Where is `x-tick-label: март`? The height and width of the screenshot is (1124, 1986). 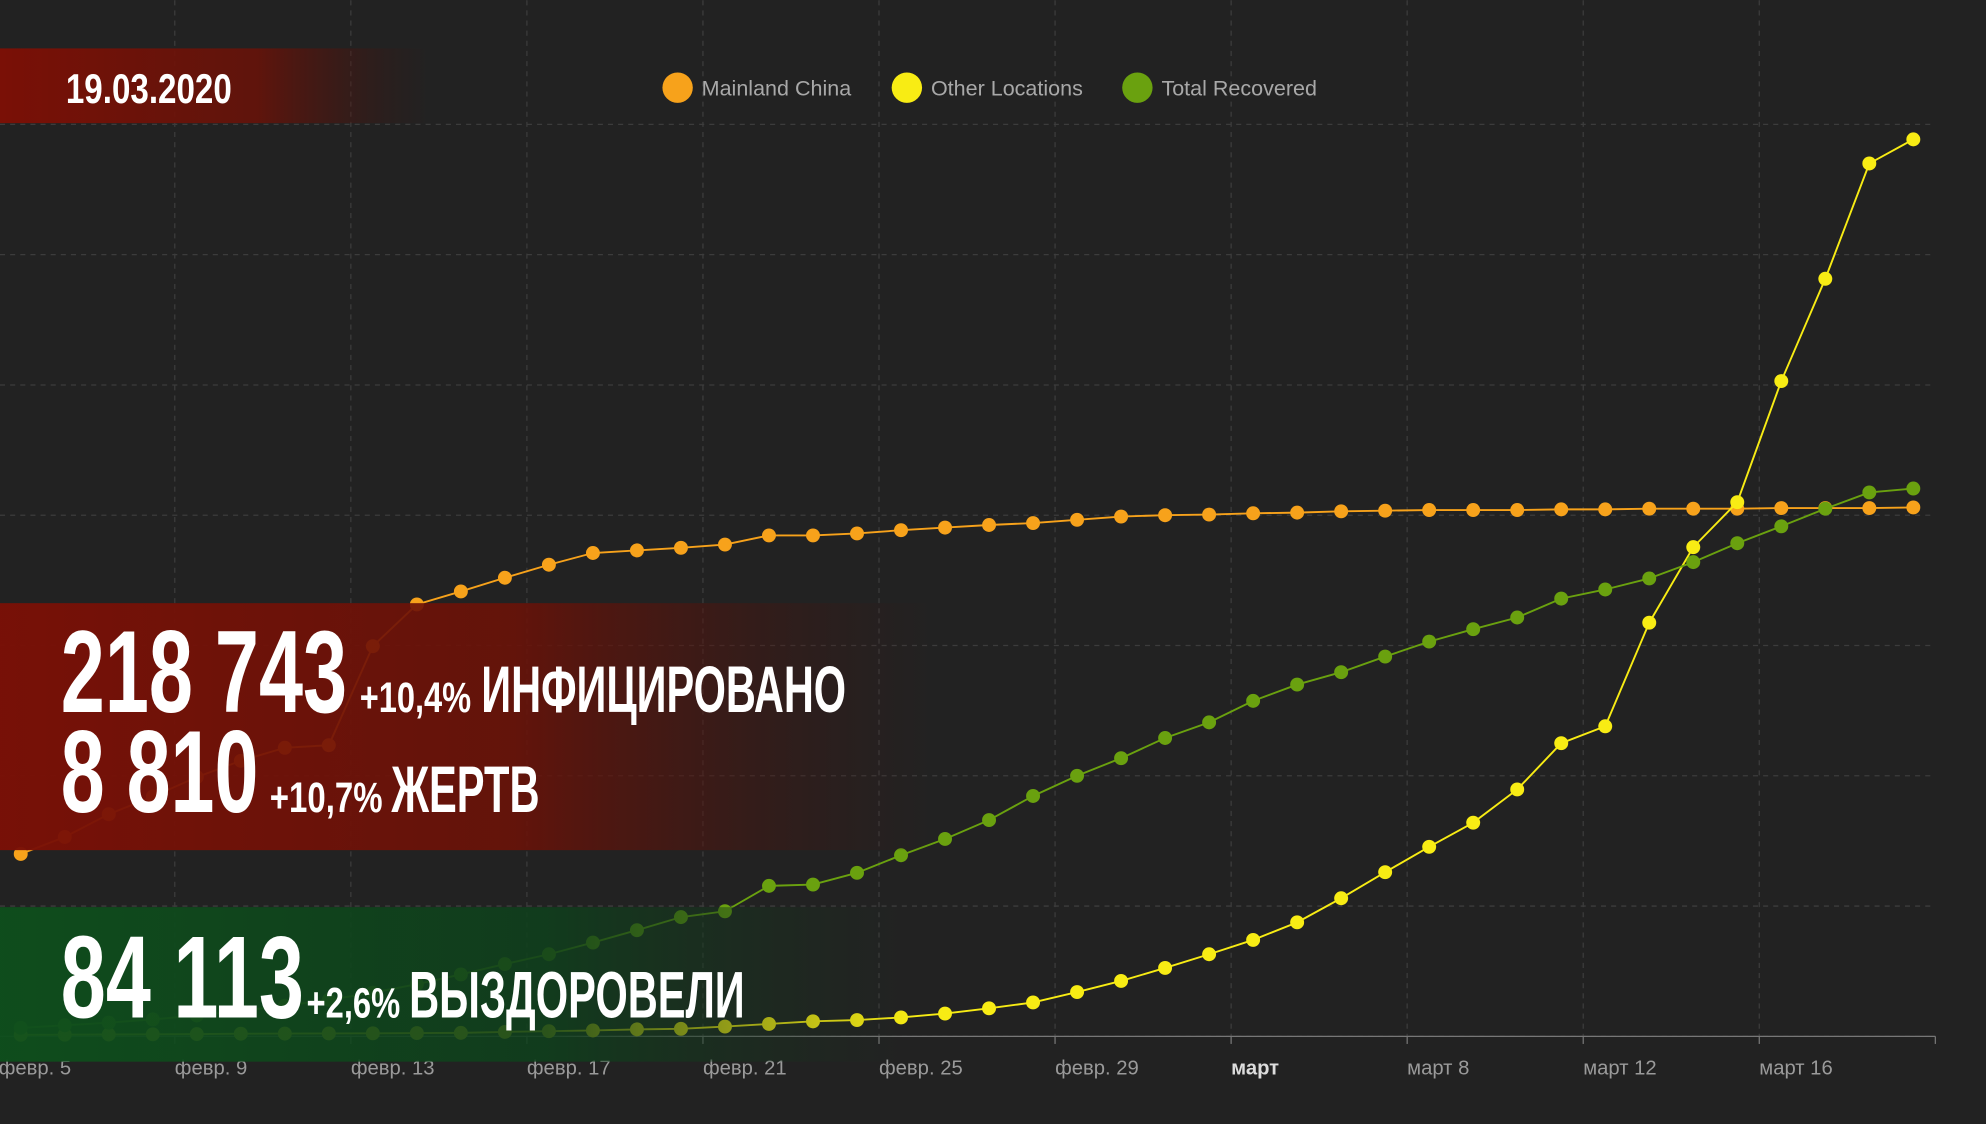
x-tick-label: март is located at coordinates (1255, 1068).